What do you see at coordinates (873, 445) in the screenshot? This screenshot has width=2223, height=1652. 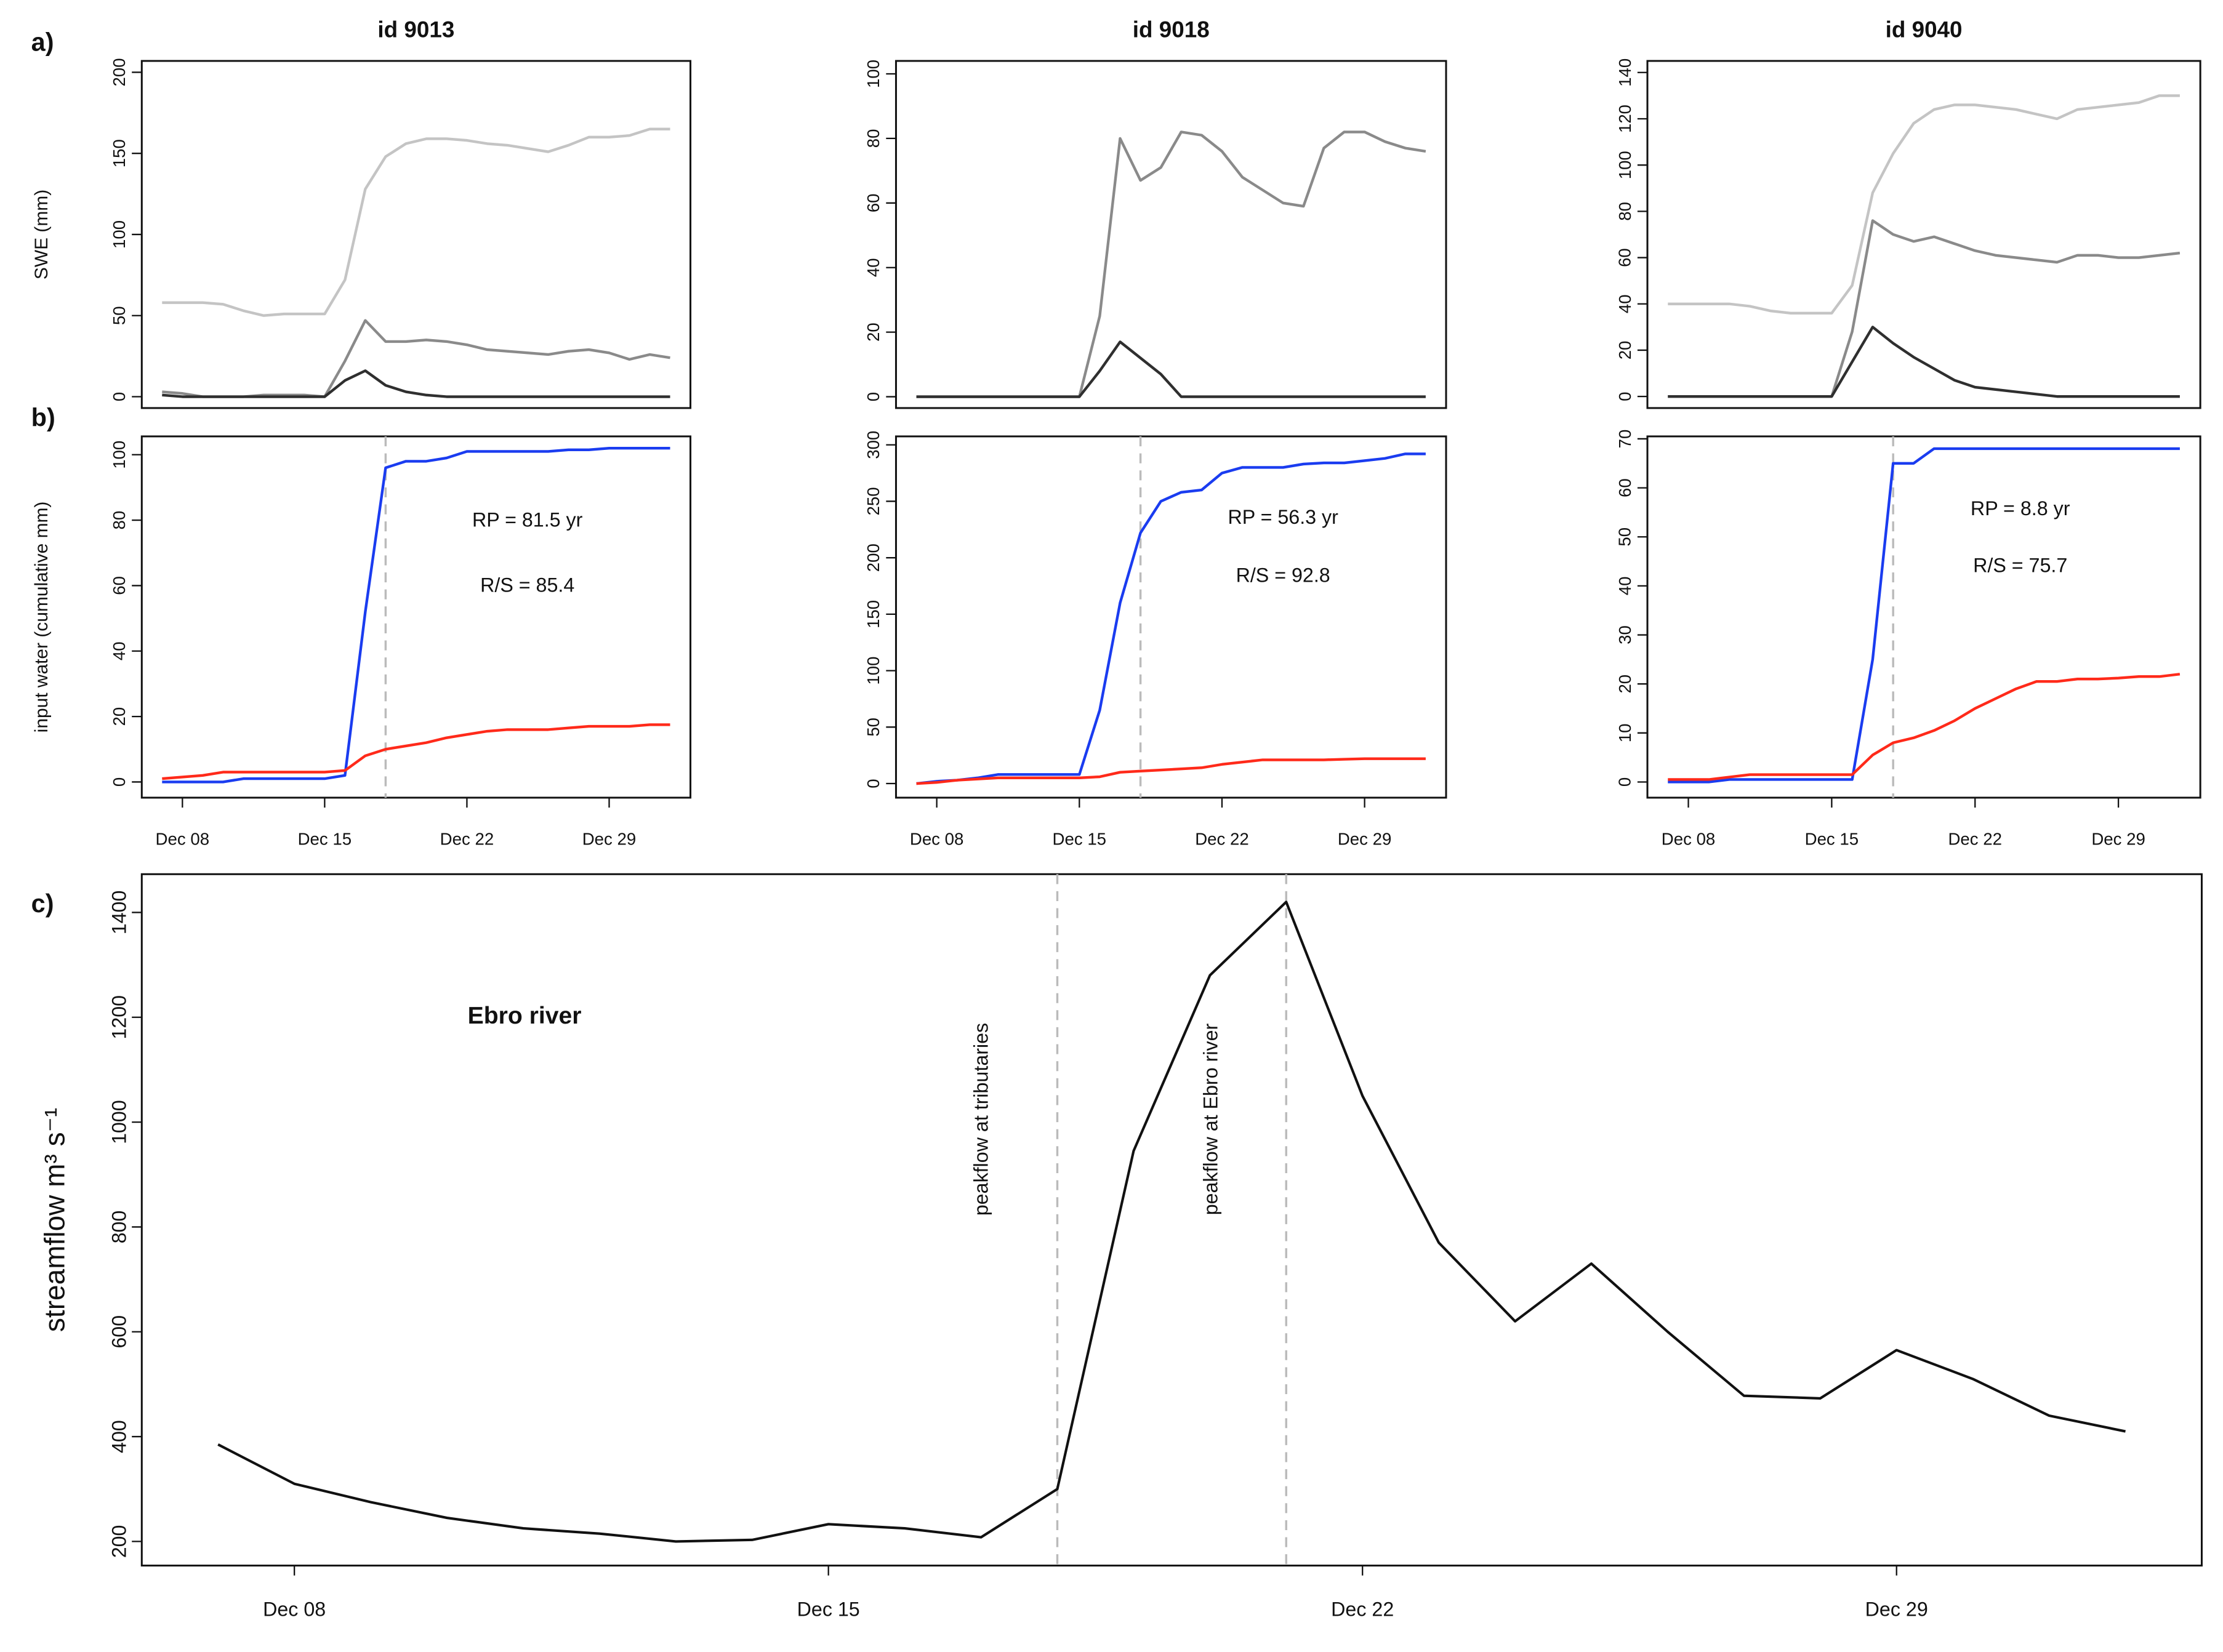 I see `y-tick-label: 300` at bounding box center [873, 445].